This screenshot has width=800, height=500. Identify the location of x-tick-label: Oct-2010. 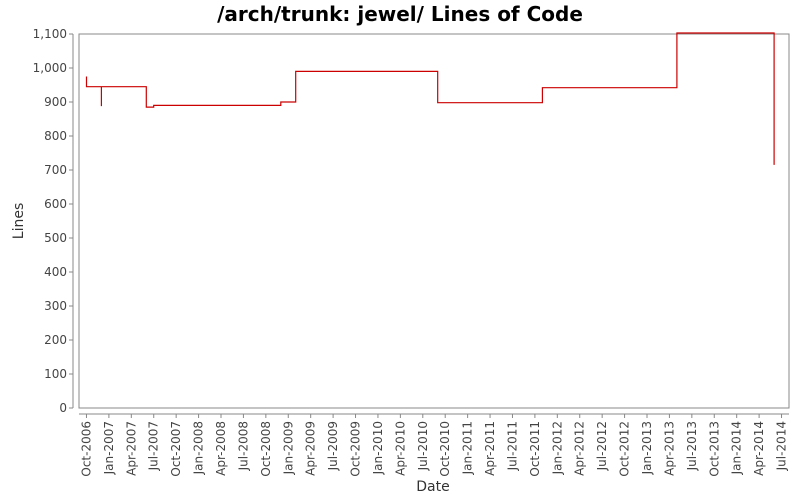
(445, 449).